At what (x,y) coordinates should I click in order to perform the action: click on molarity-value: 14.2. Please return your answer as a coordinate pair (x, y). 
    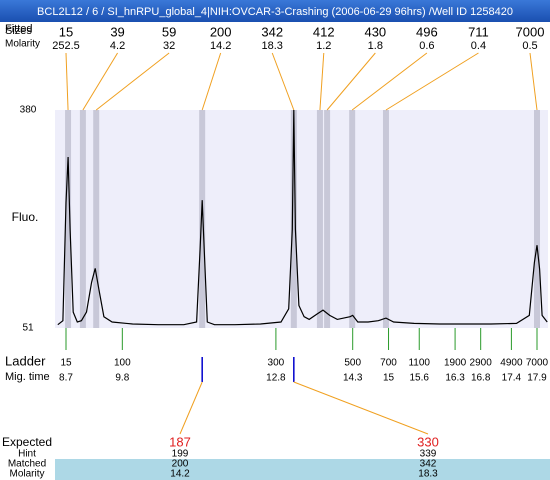
    Looking at the image, I should click on (180, 474).